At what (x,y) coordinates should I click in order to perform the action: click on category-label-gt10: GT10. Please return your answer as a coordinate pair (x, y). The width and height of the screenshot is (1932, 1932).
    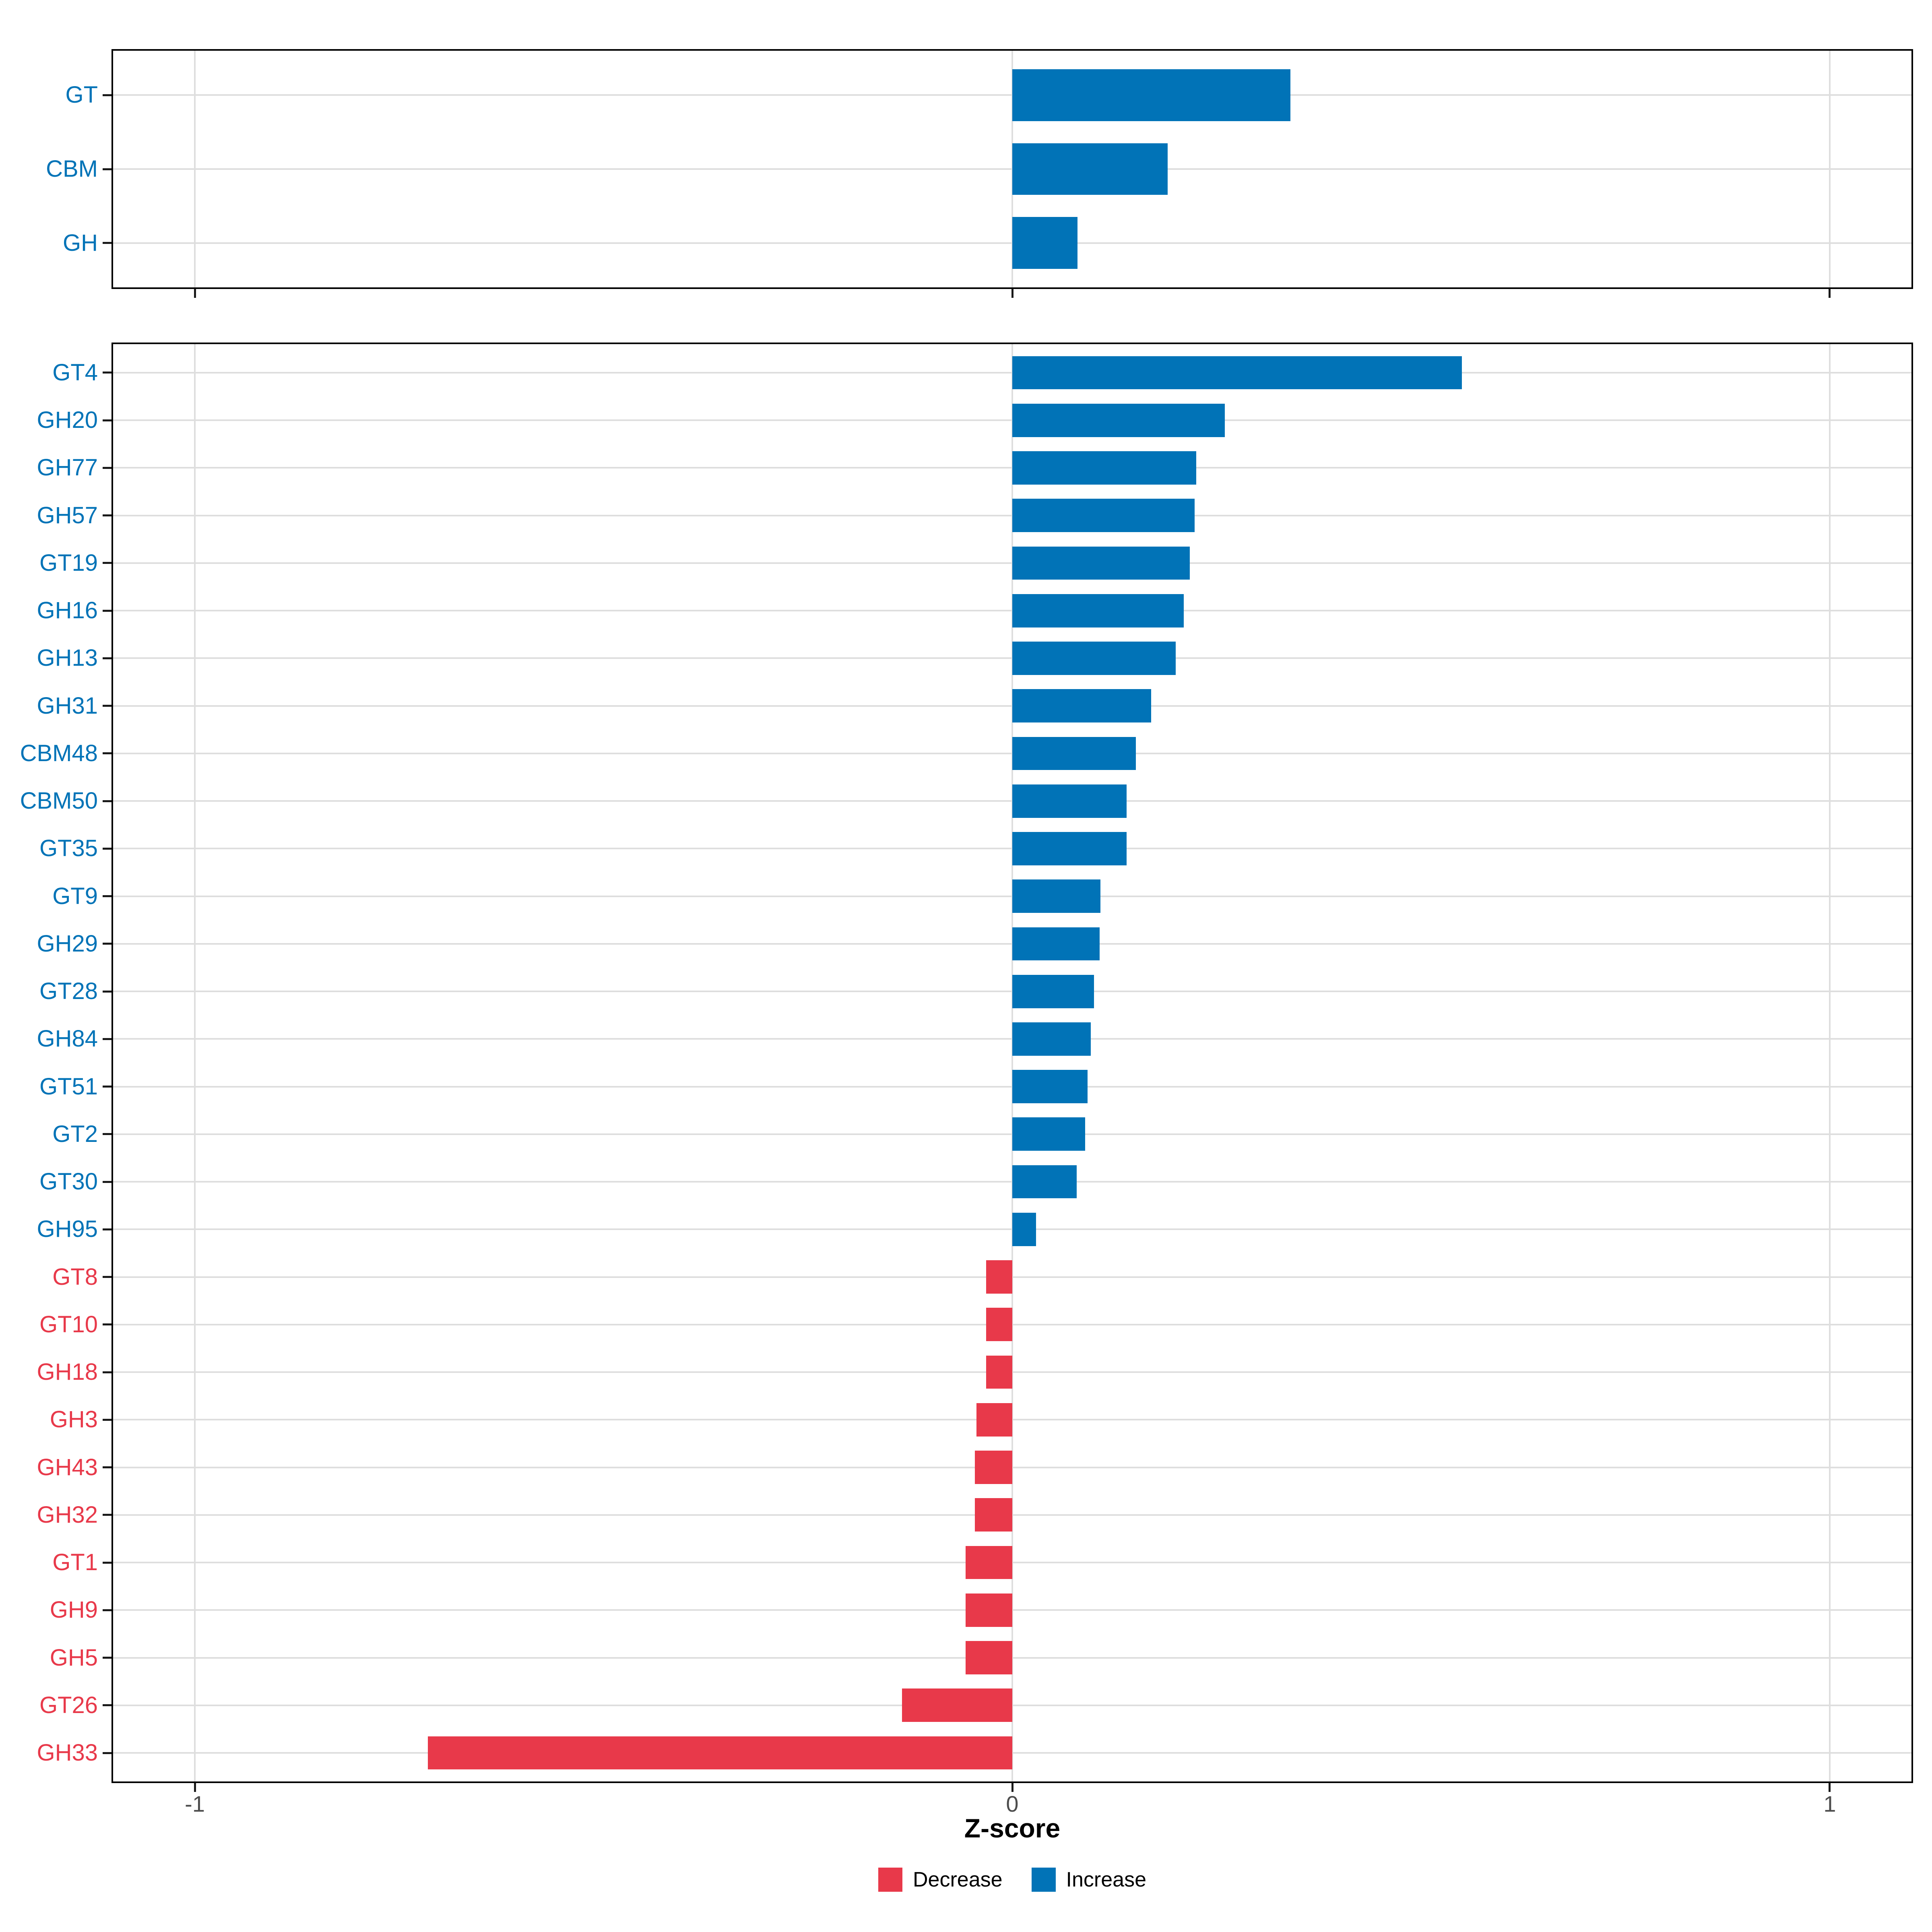
    Looking at the image, I should click on (68, 1324).